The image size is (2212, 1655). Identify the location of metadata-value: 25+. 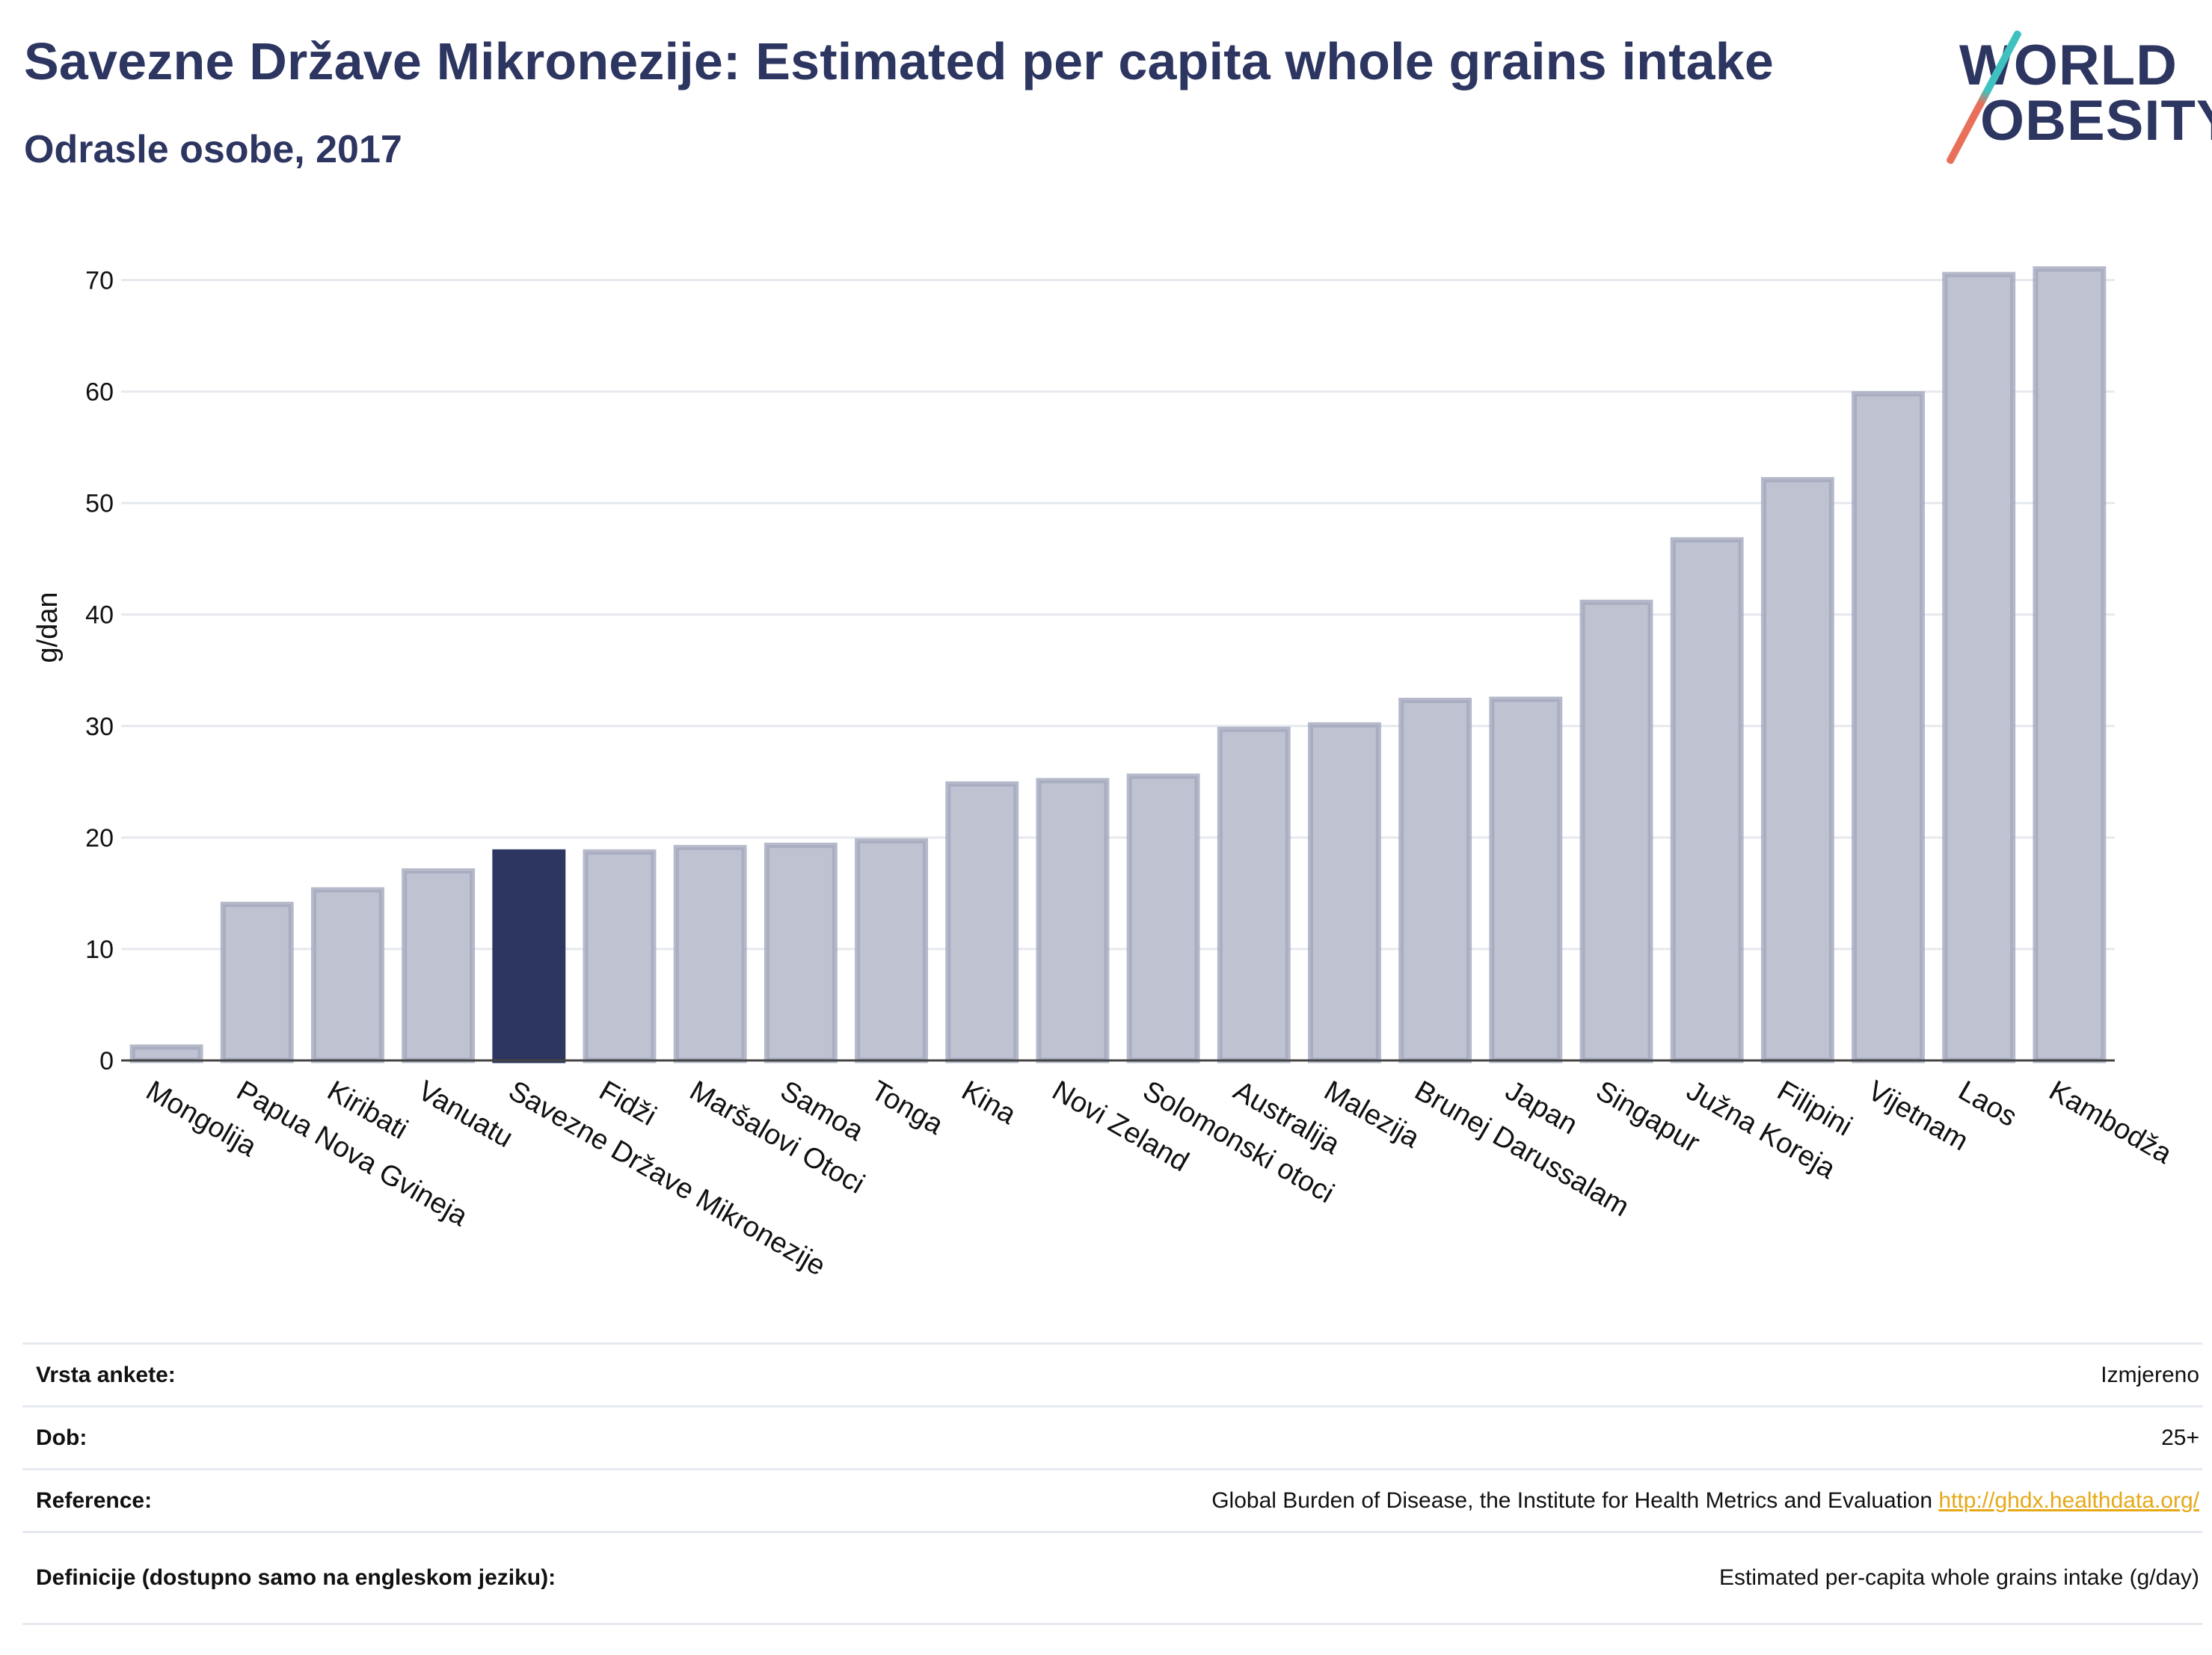
(2180, 1438).